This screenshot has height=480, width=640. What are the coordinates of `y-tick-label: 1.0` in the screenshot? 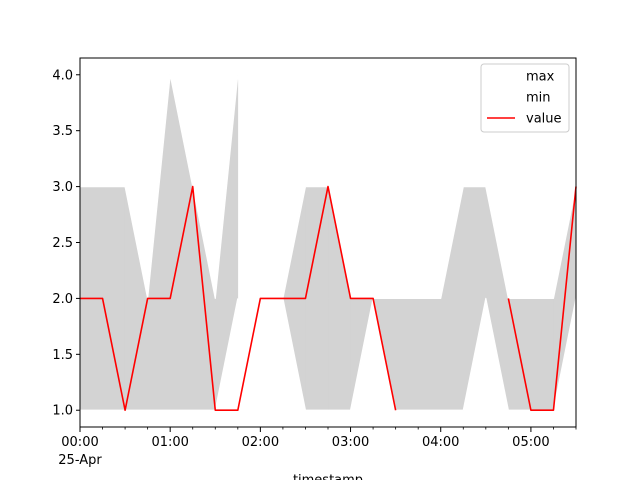 It's located at (62, 411).